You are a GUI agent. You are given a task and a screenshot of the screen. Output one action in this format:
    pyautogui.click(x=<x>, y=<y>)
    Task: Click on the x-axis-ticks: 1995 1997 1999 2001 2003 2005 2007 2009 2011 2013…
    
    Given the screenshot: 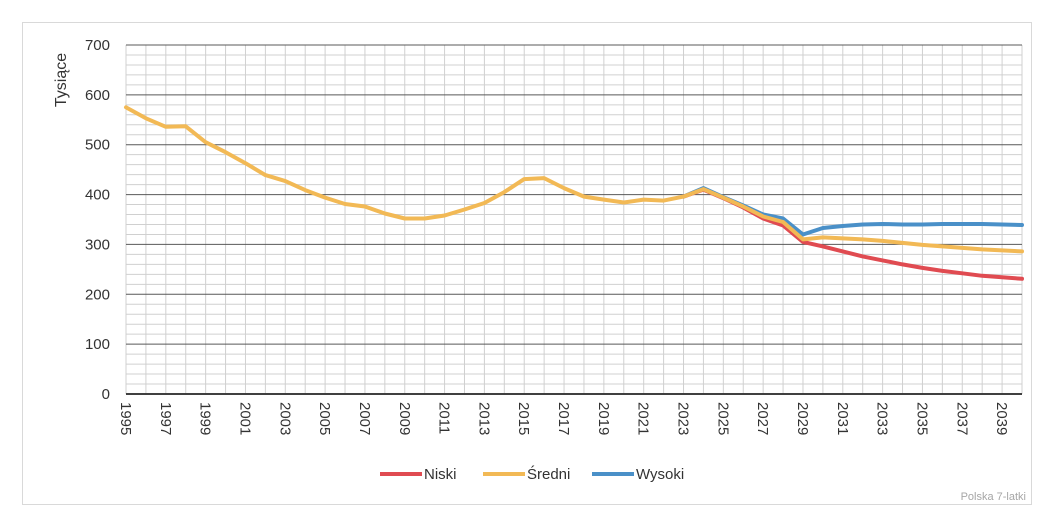 What is the action you would take?
    pyautogui.click(x=563, y=418)
    